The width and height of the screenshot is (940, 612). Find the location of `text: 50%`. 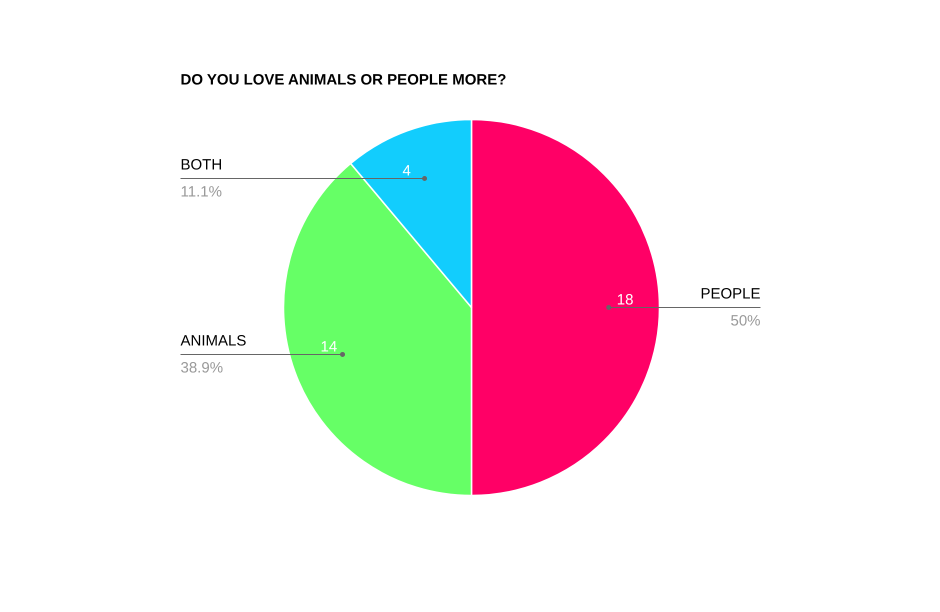

text: 50% is located at coordinates (745, 321).